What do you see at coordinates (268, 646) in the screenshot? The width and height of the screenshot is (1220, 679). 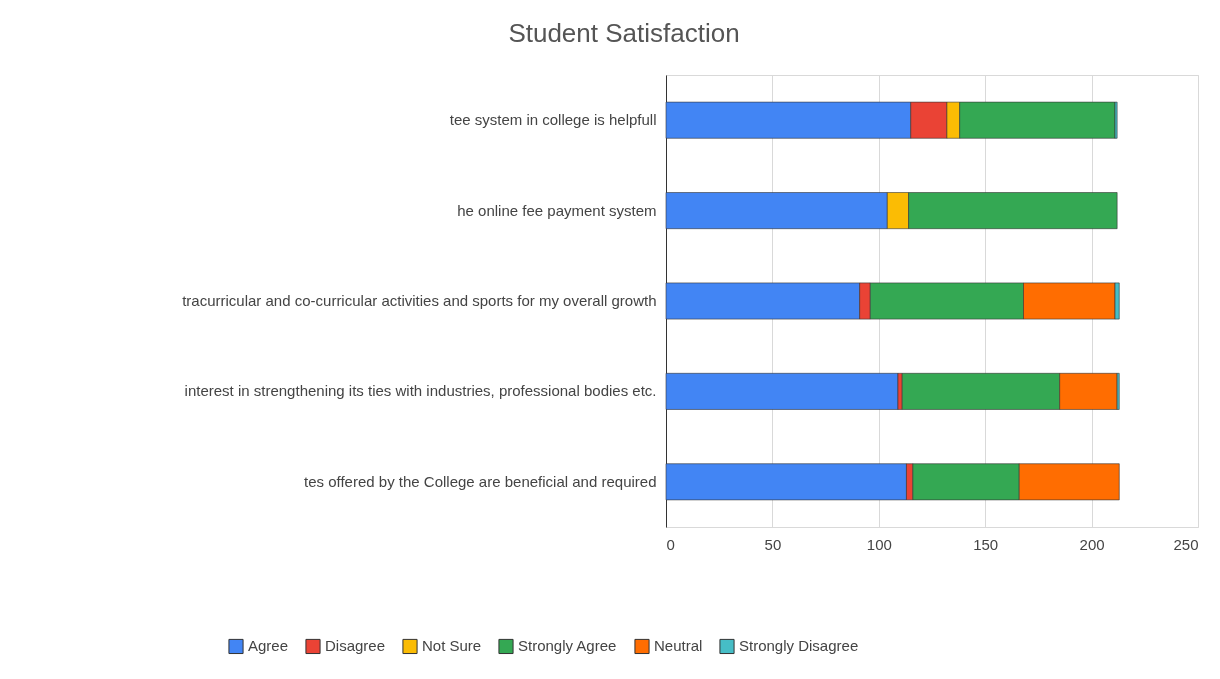 I see `legend-label: Agree` at bounding box center [268, 646].